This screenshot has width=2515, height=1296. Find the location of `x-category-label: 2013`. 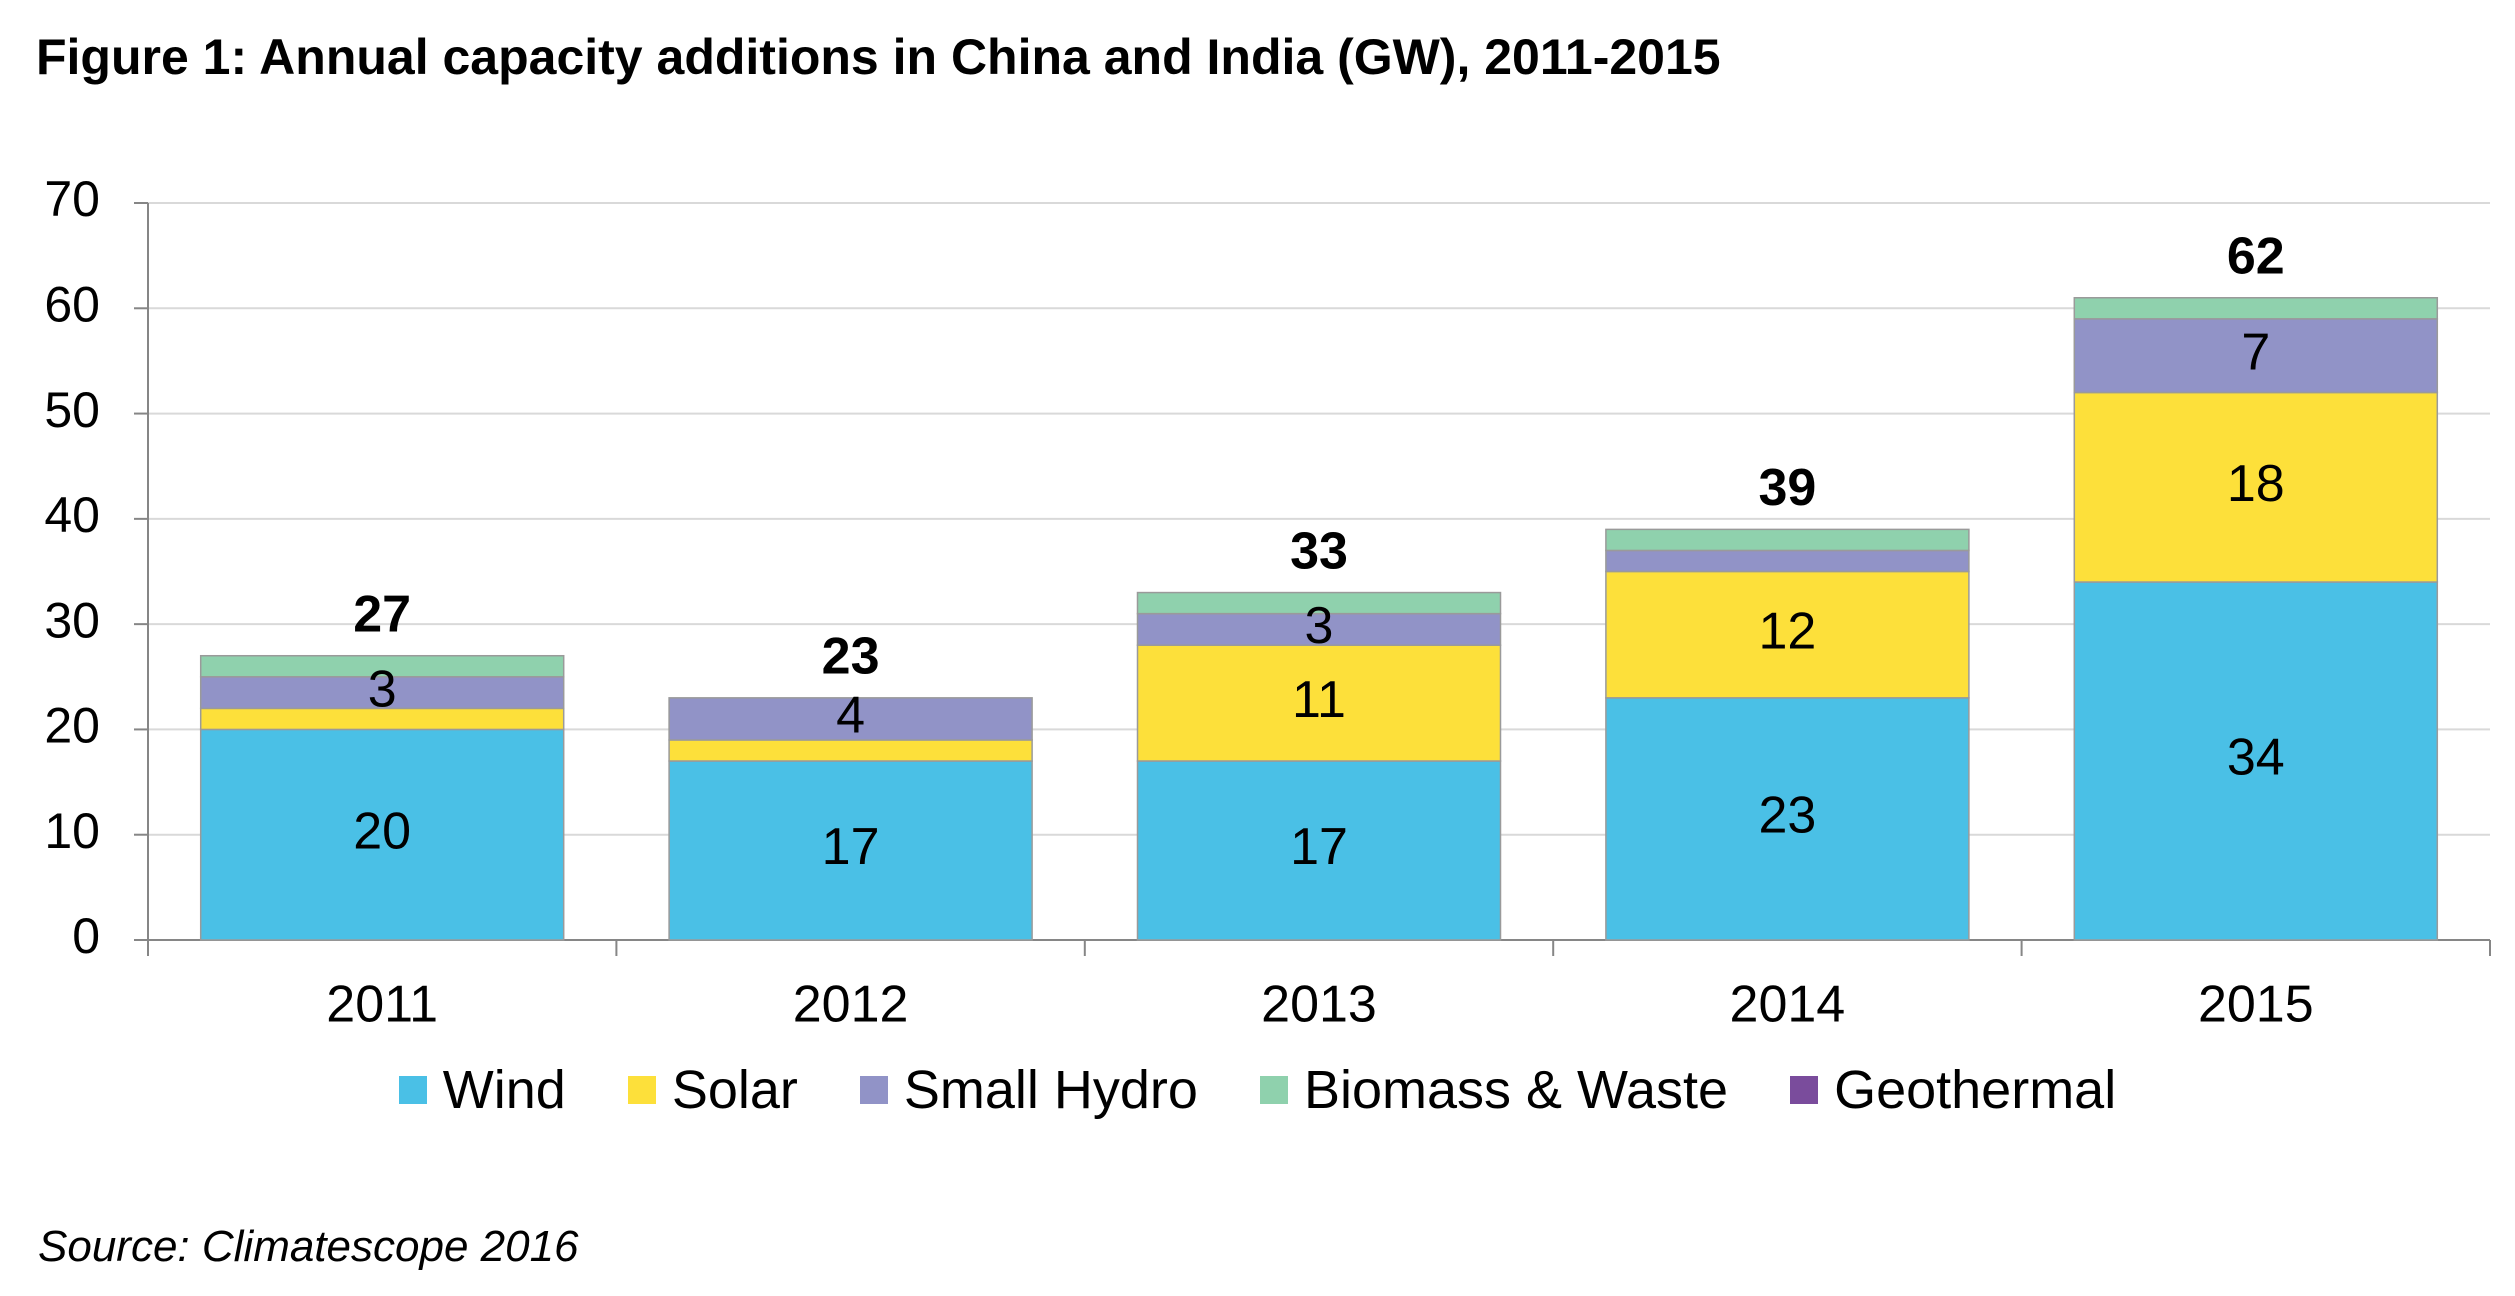

x-category-label: 2013 is located at coordinates (1319, 1005).